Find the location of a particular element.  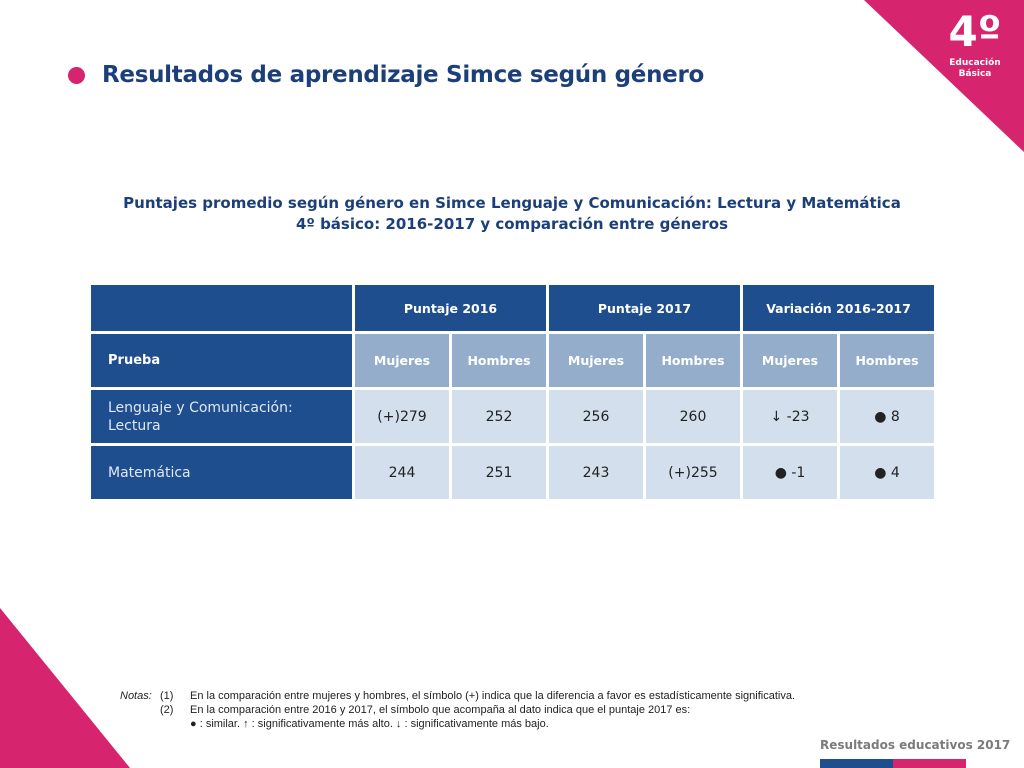

table-cell: (+)279 is located at coordinates (402, 416).